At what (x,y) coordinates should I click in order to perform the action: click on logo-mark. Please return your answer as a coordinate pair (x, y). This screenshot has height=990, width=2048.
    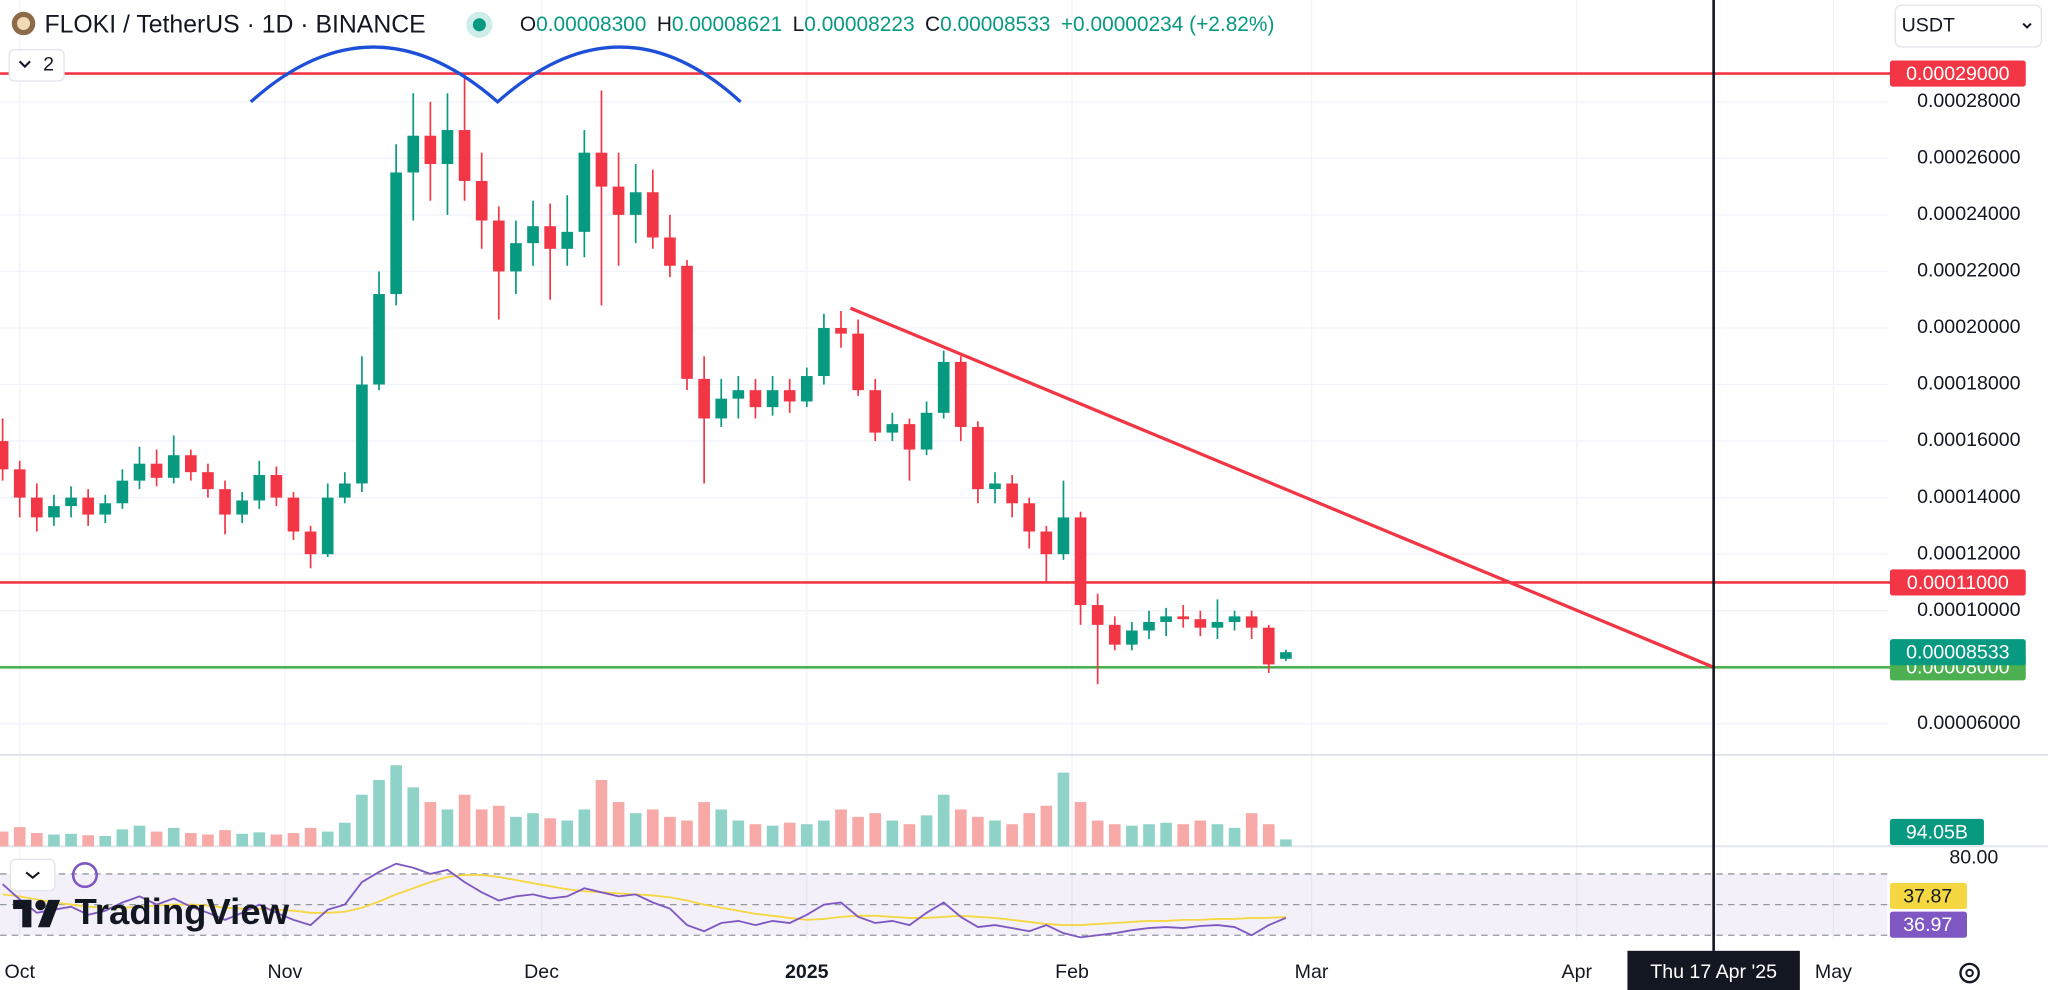
    Looking at the image, I should click on (27, 913).